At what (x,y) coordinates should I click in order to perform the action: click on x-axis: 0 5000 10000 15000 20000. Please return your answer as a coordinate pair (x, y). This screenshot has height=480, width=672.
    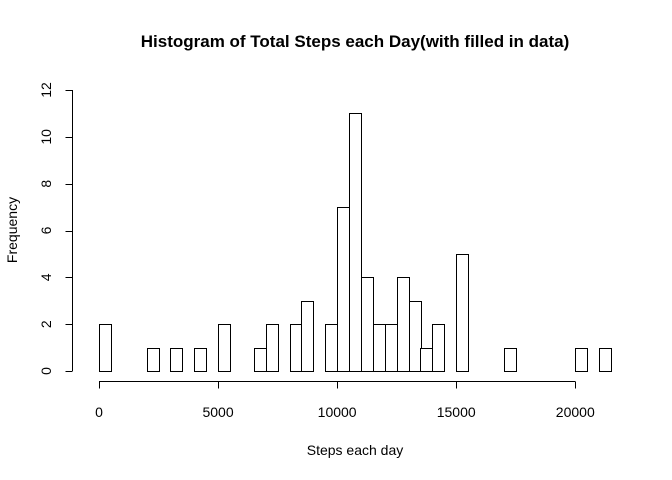
    Looking at the image, I should click on (345, 400).